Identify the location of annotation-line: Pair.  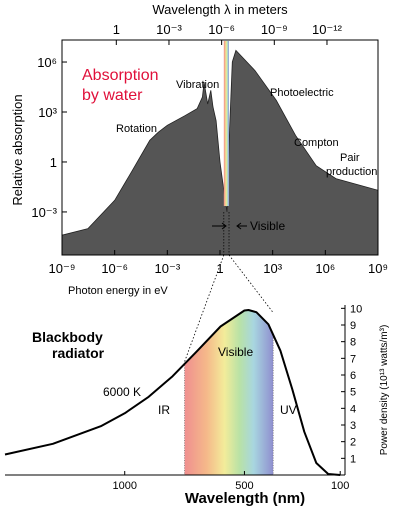
(350, 158).